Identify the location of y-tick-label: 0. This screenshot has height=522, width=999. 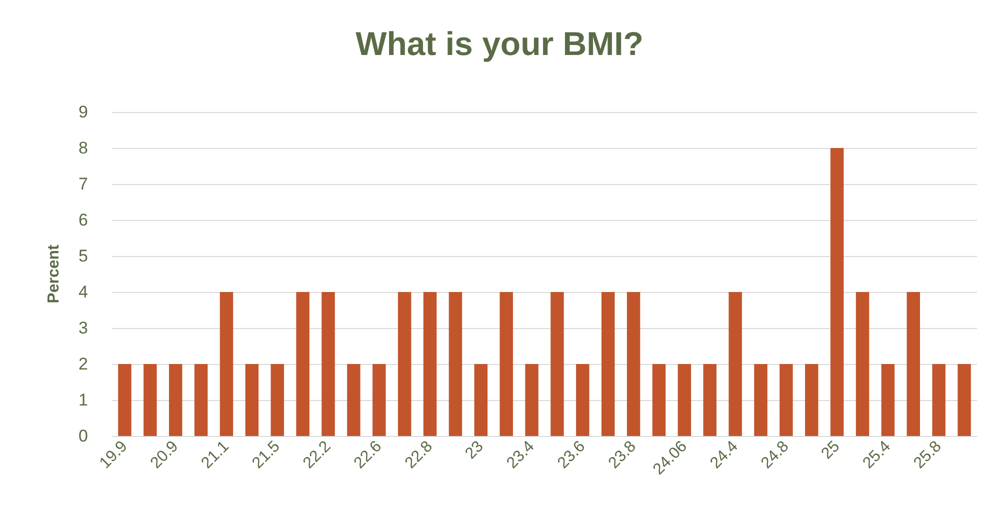
(83, 436).